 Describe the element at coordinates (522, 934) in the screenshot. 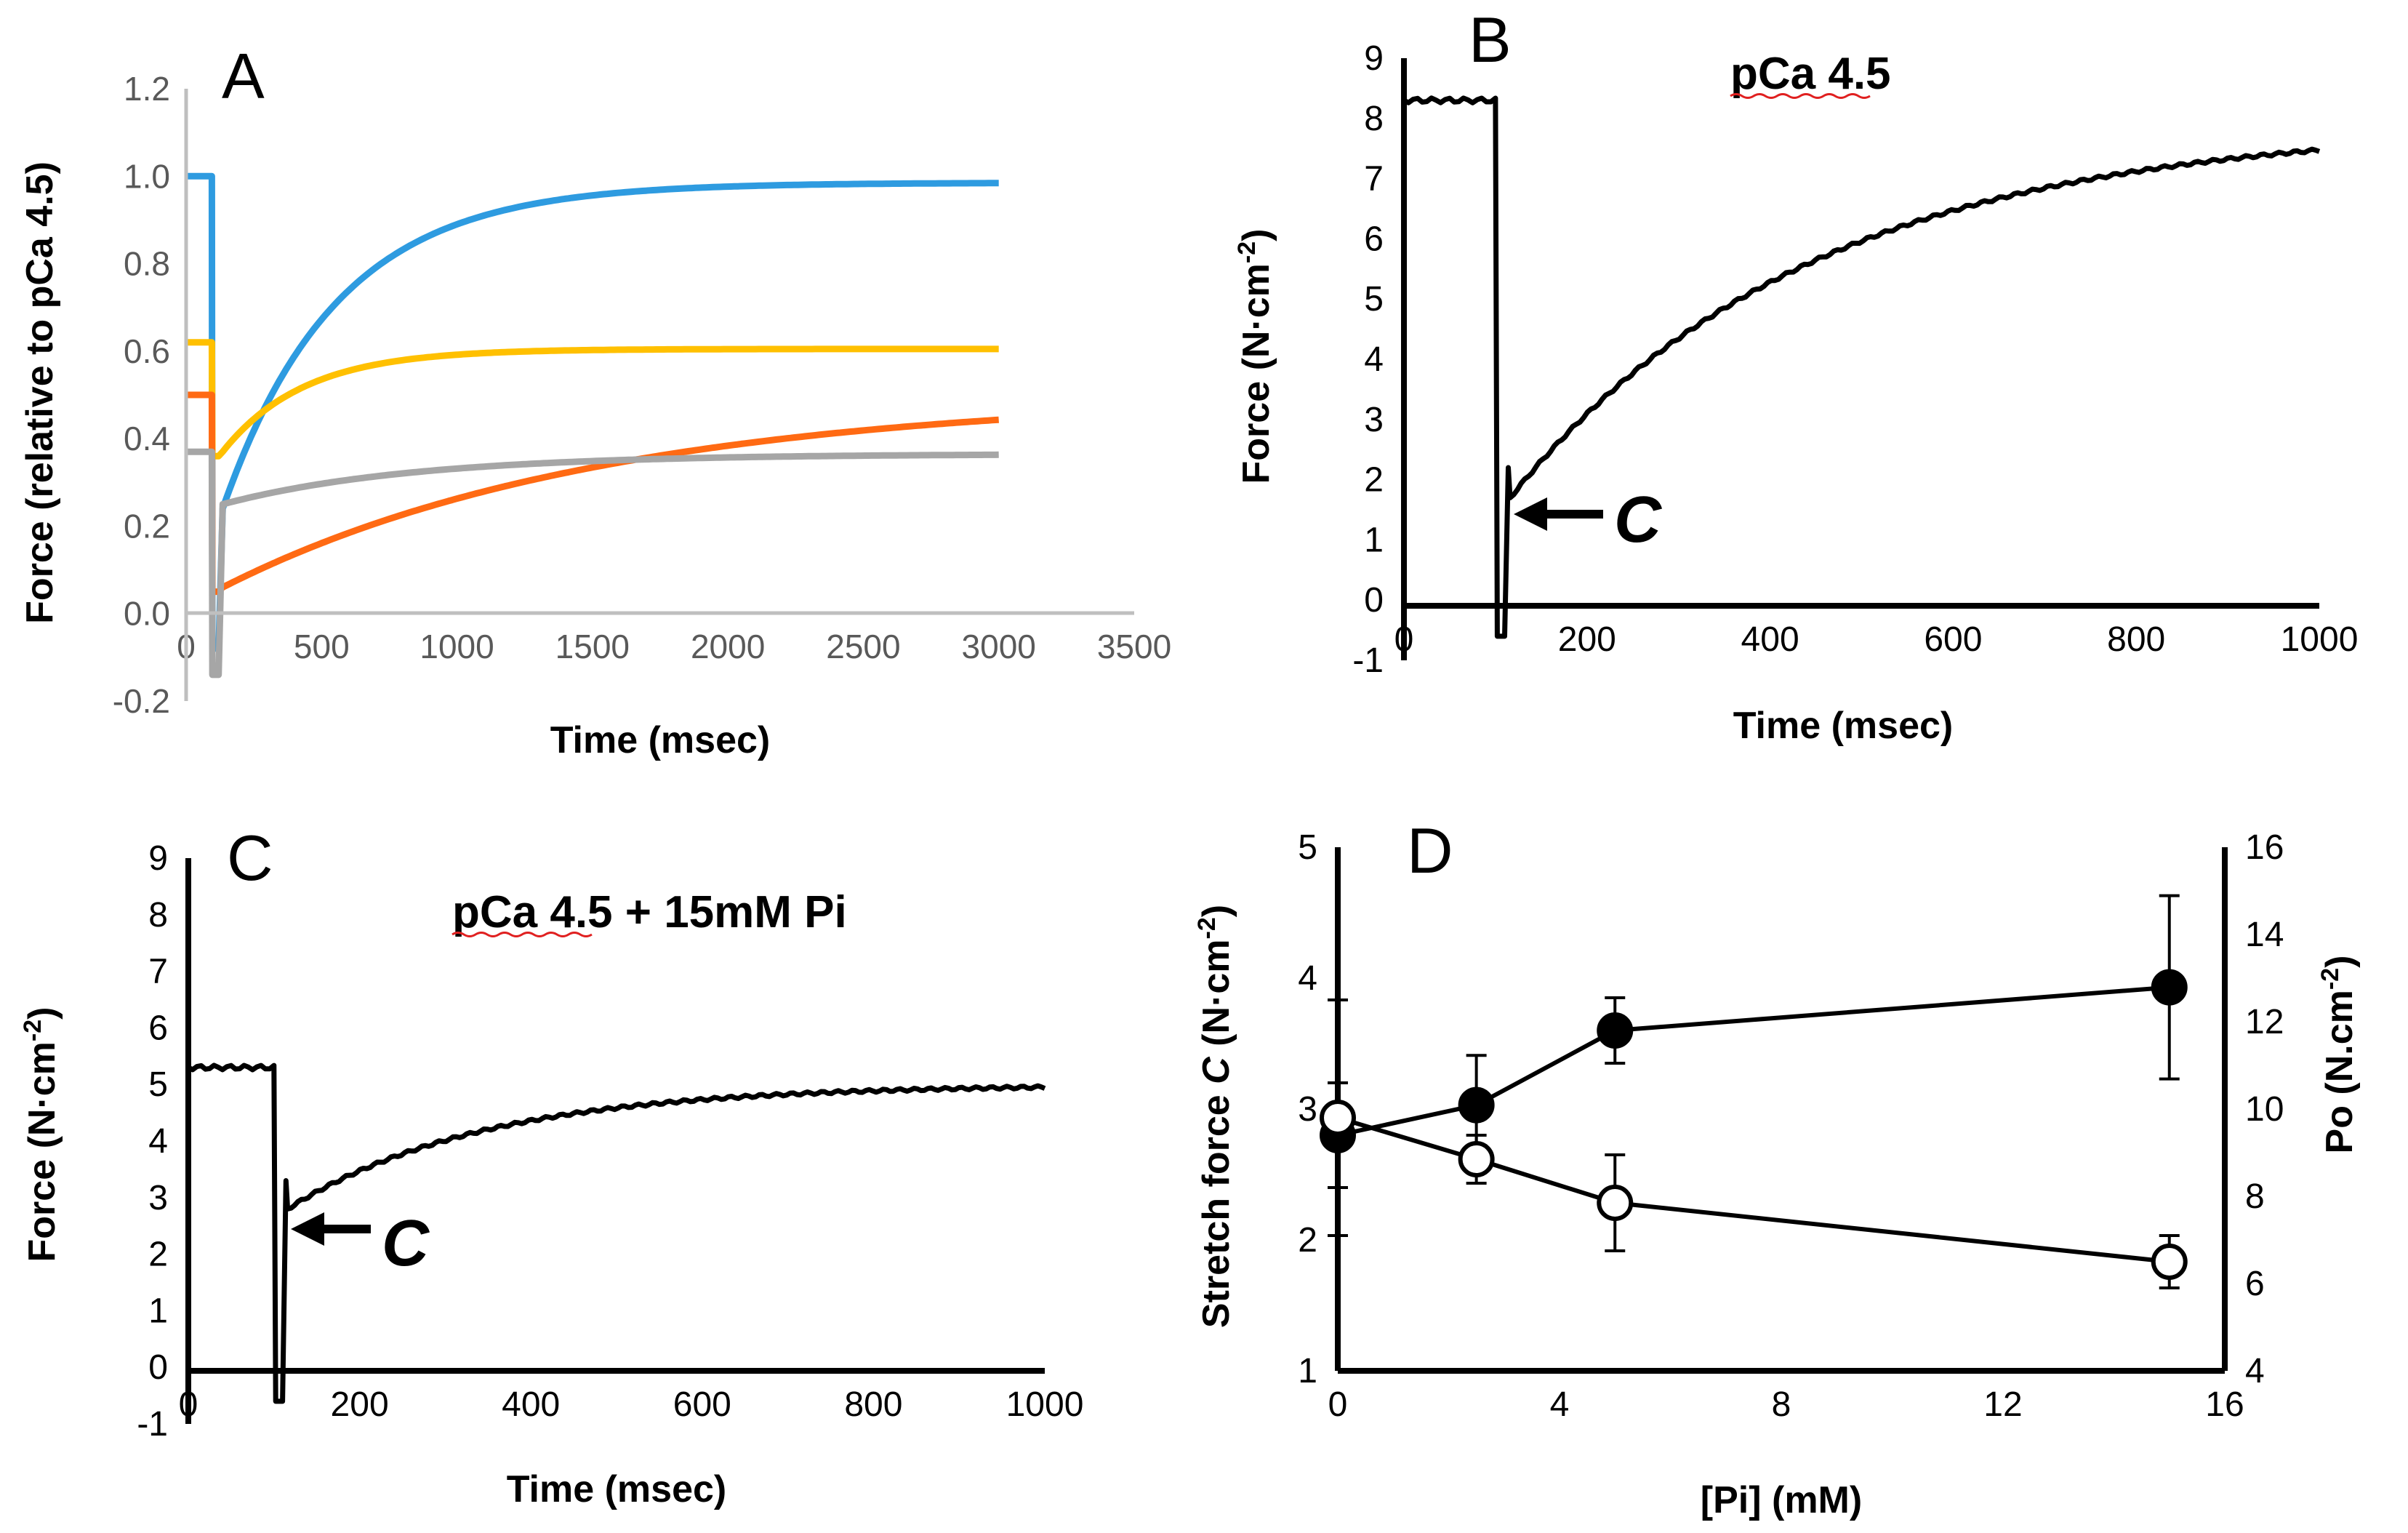

I see `panel-c-spellcheck-underline` at that location.